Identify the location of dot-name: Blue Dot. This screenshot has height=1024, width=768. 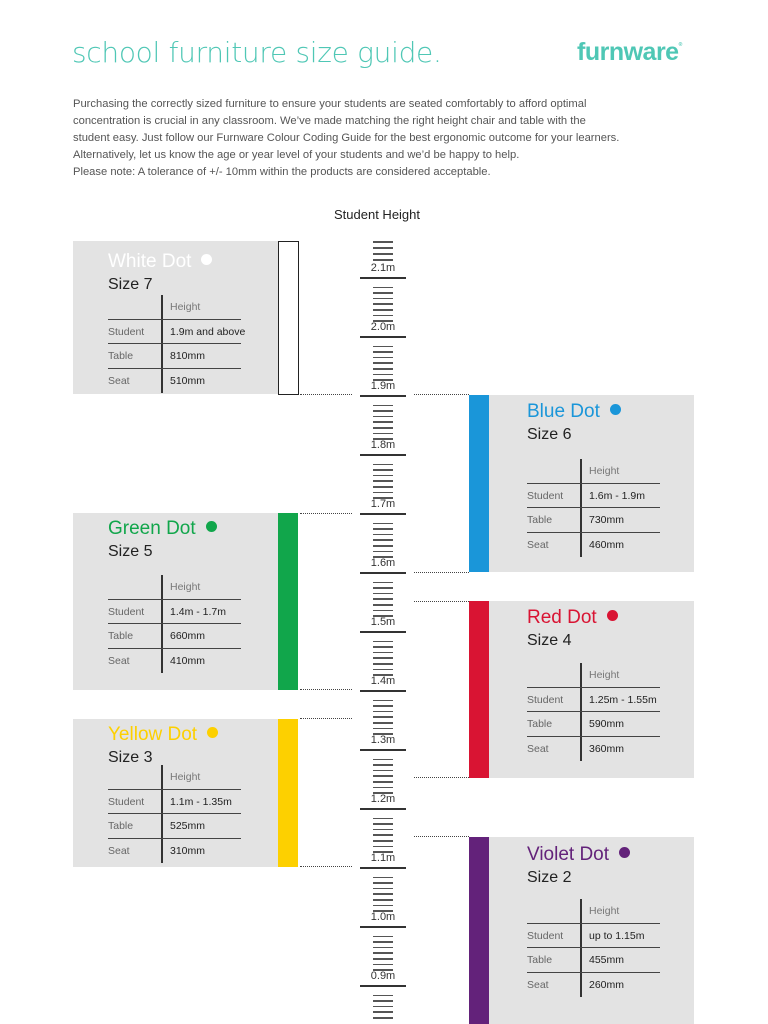
(563, 411).